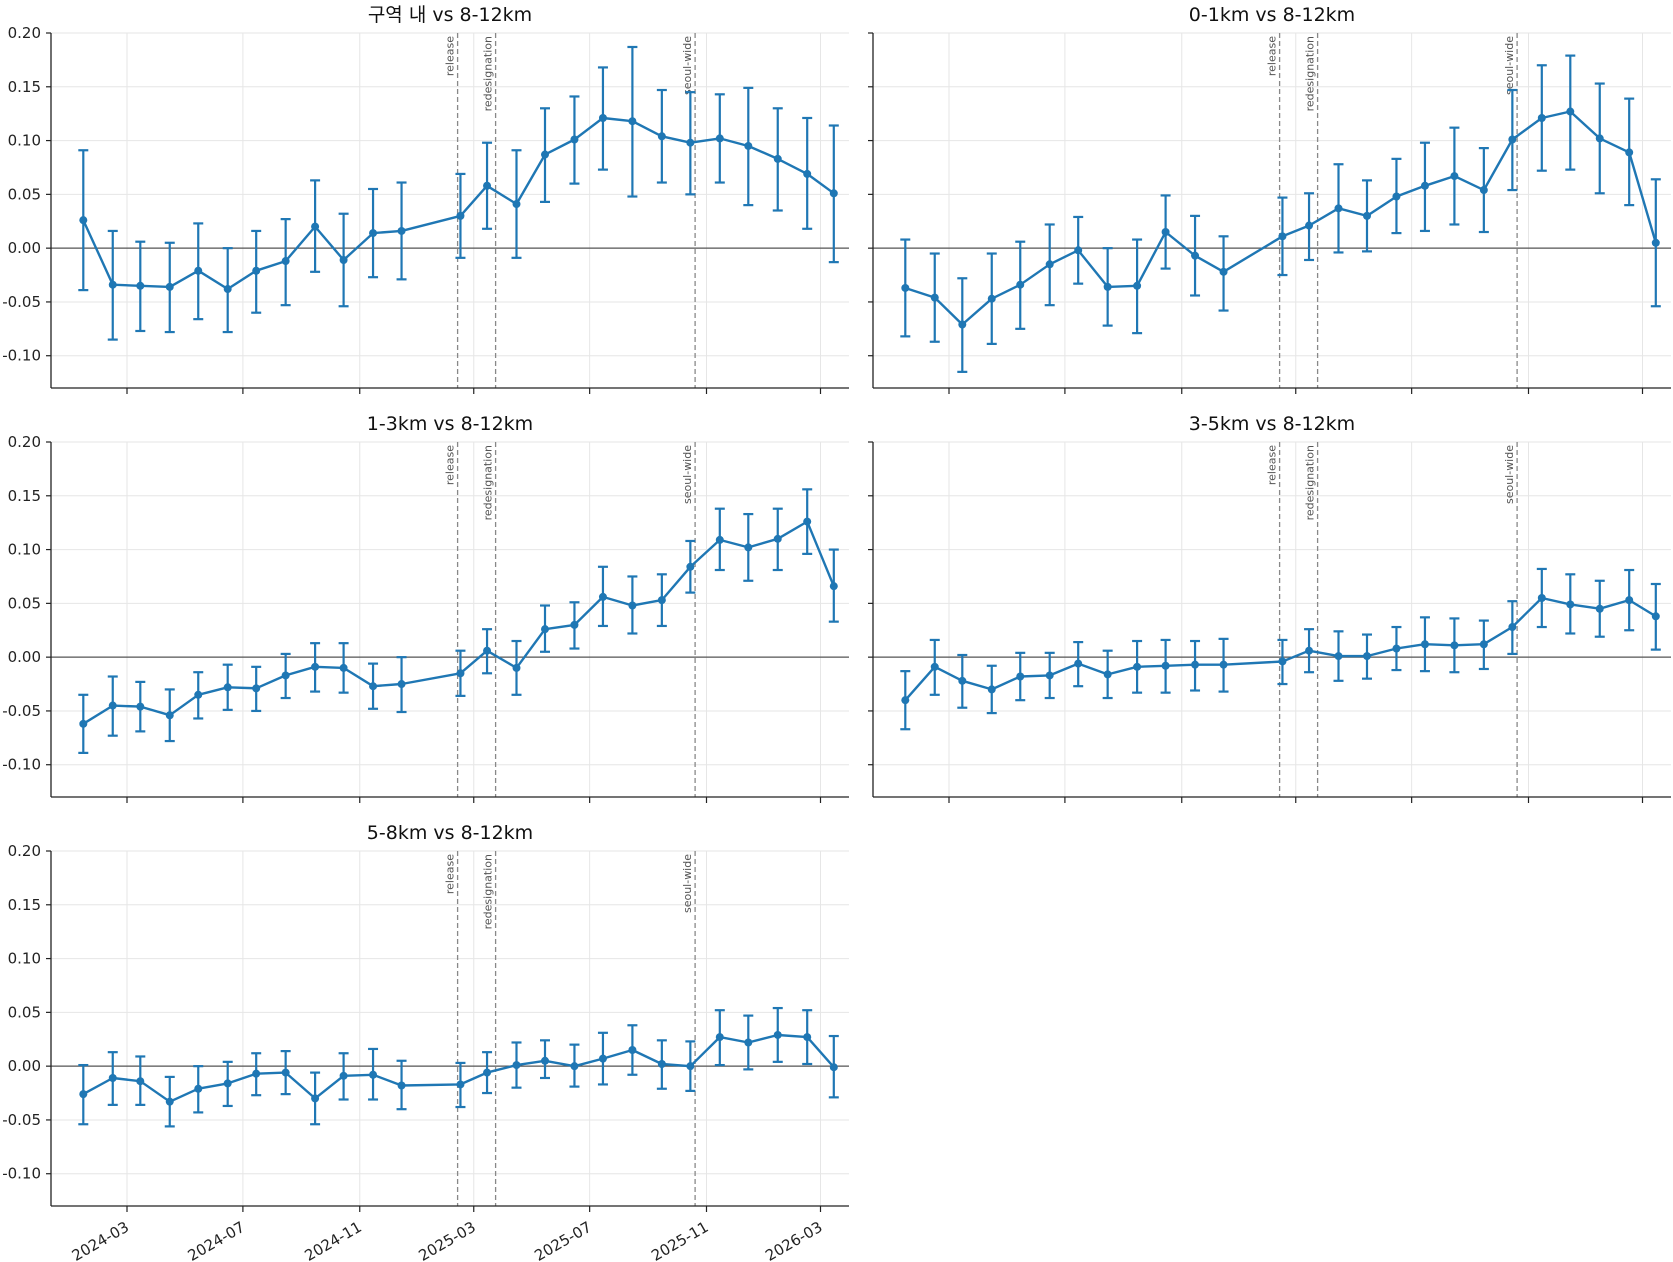 Image resolution: width=1673 pixels, height=1262 pixels. I want to click on x-tick-label: 2025-11, so click(679, 1240).